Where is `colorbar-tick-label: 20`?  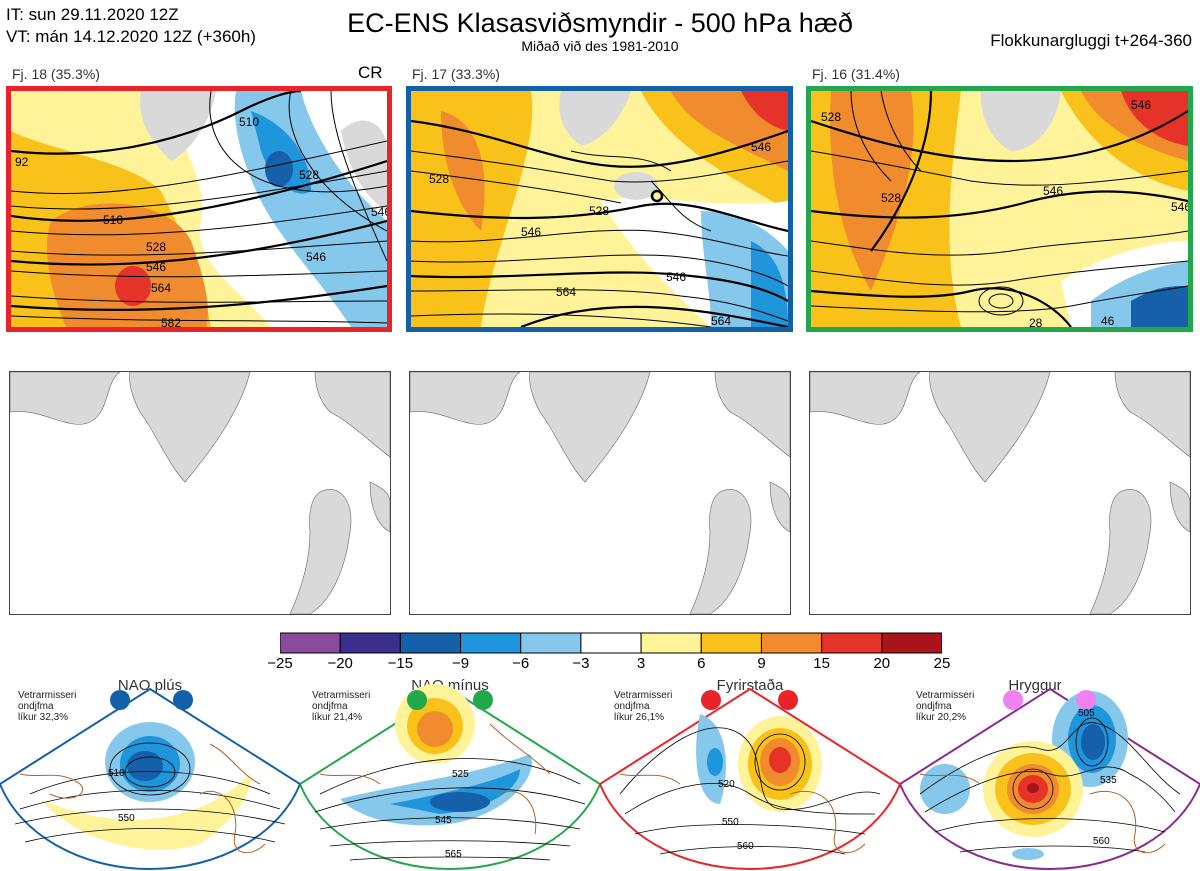 colorbar-tick-label: 20 is located at coordinates (882, 663).